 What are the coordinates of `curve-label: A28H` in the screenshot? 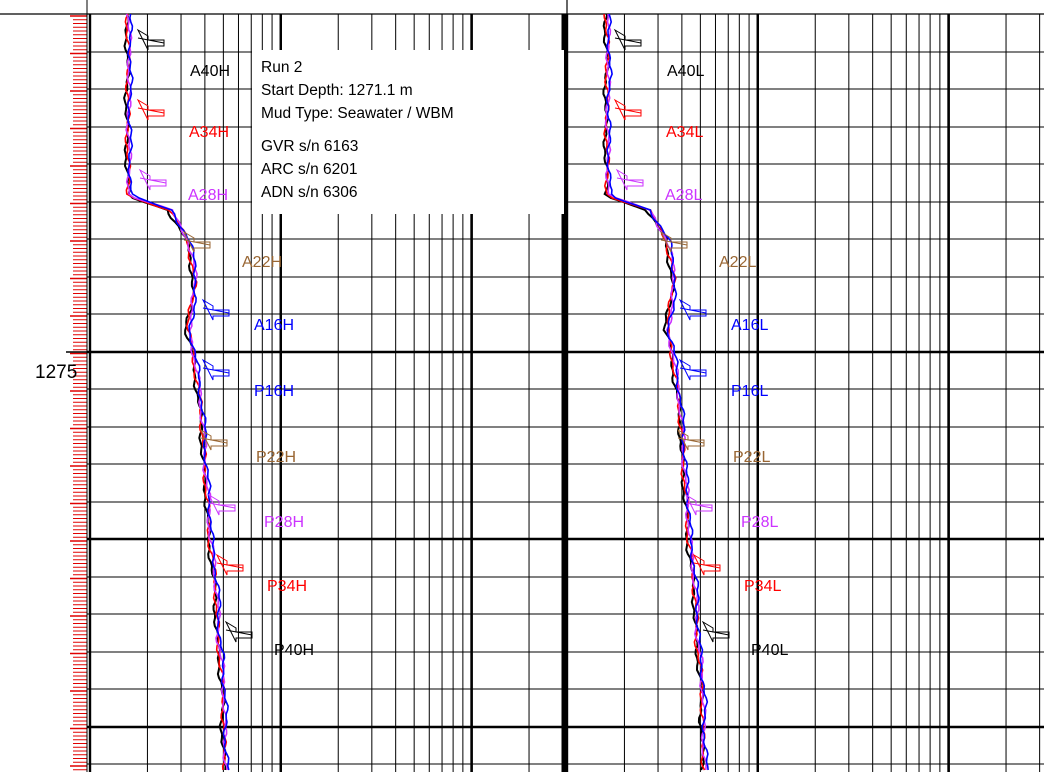 It's located at (208, 195).